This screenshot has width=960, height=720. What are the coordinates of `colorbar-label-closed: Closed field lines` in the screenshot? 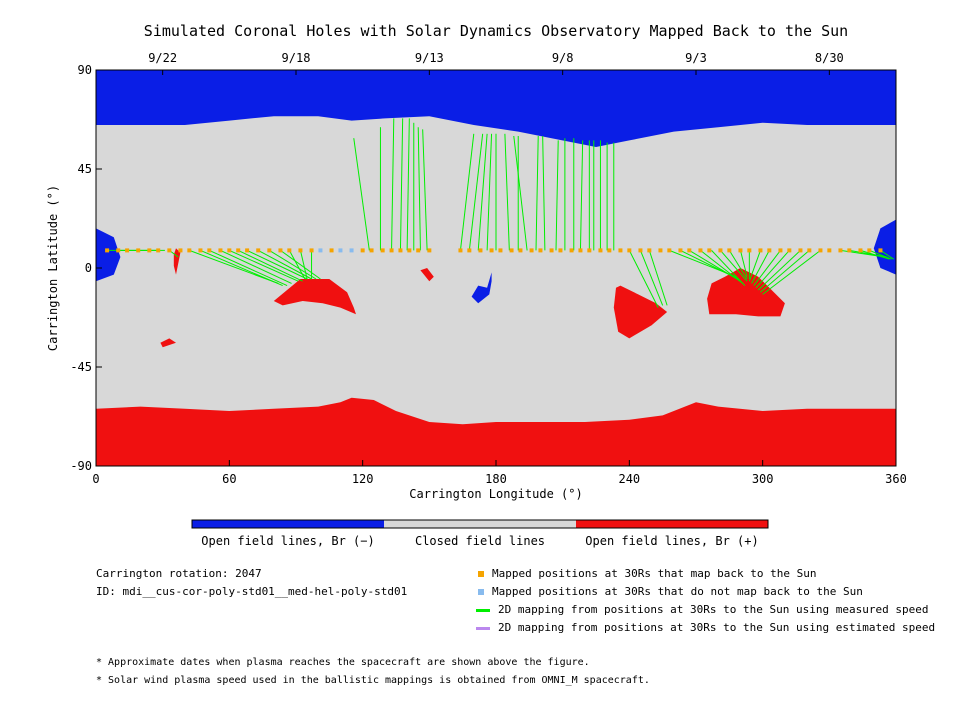 It's located at (480, 541).